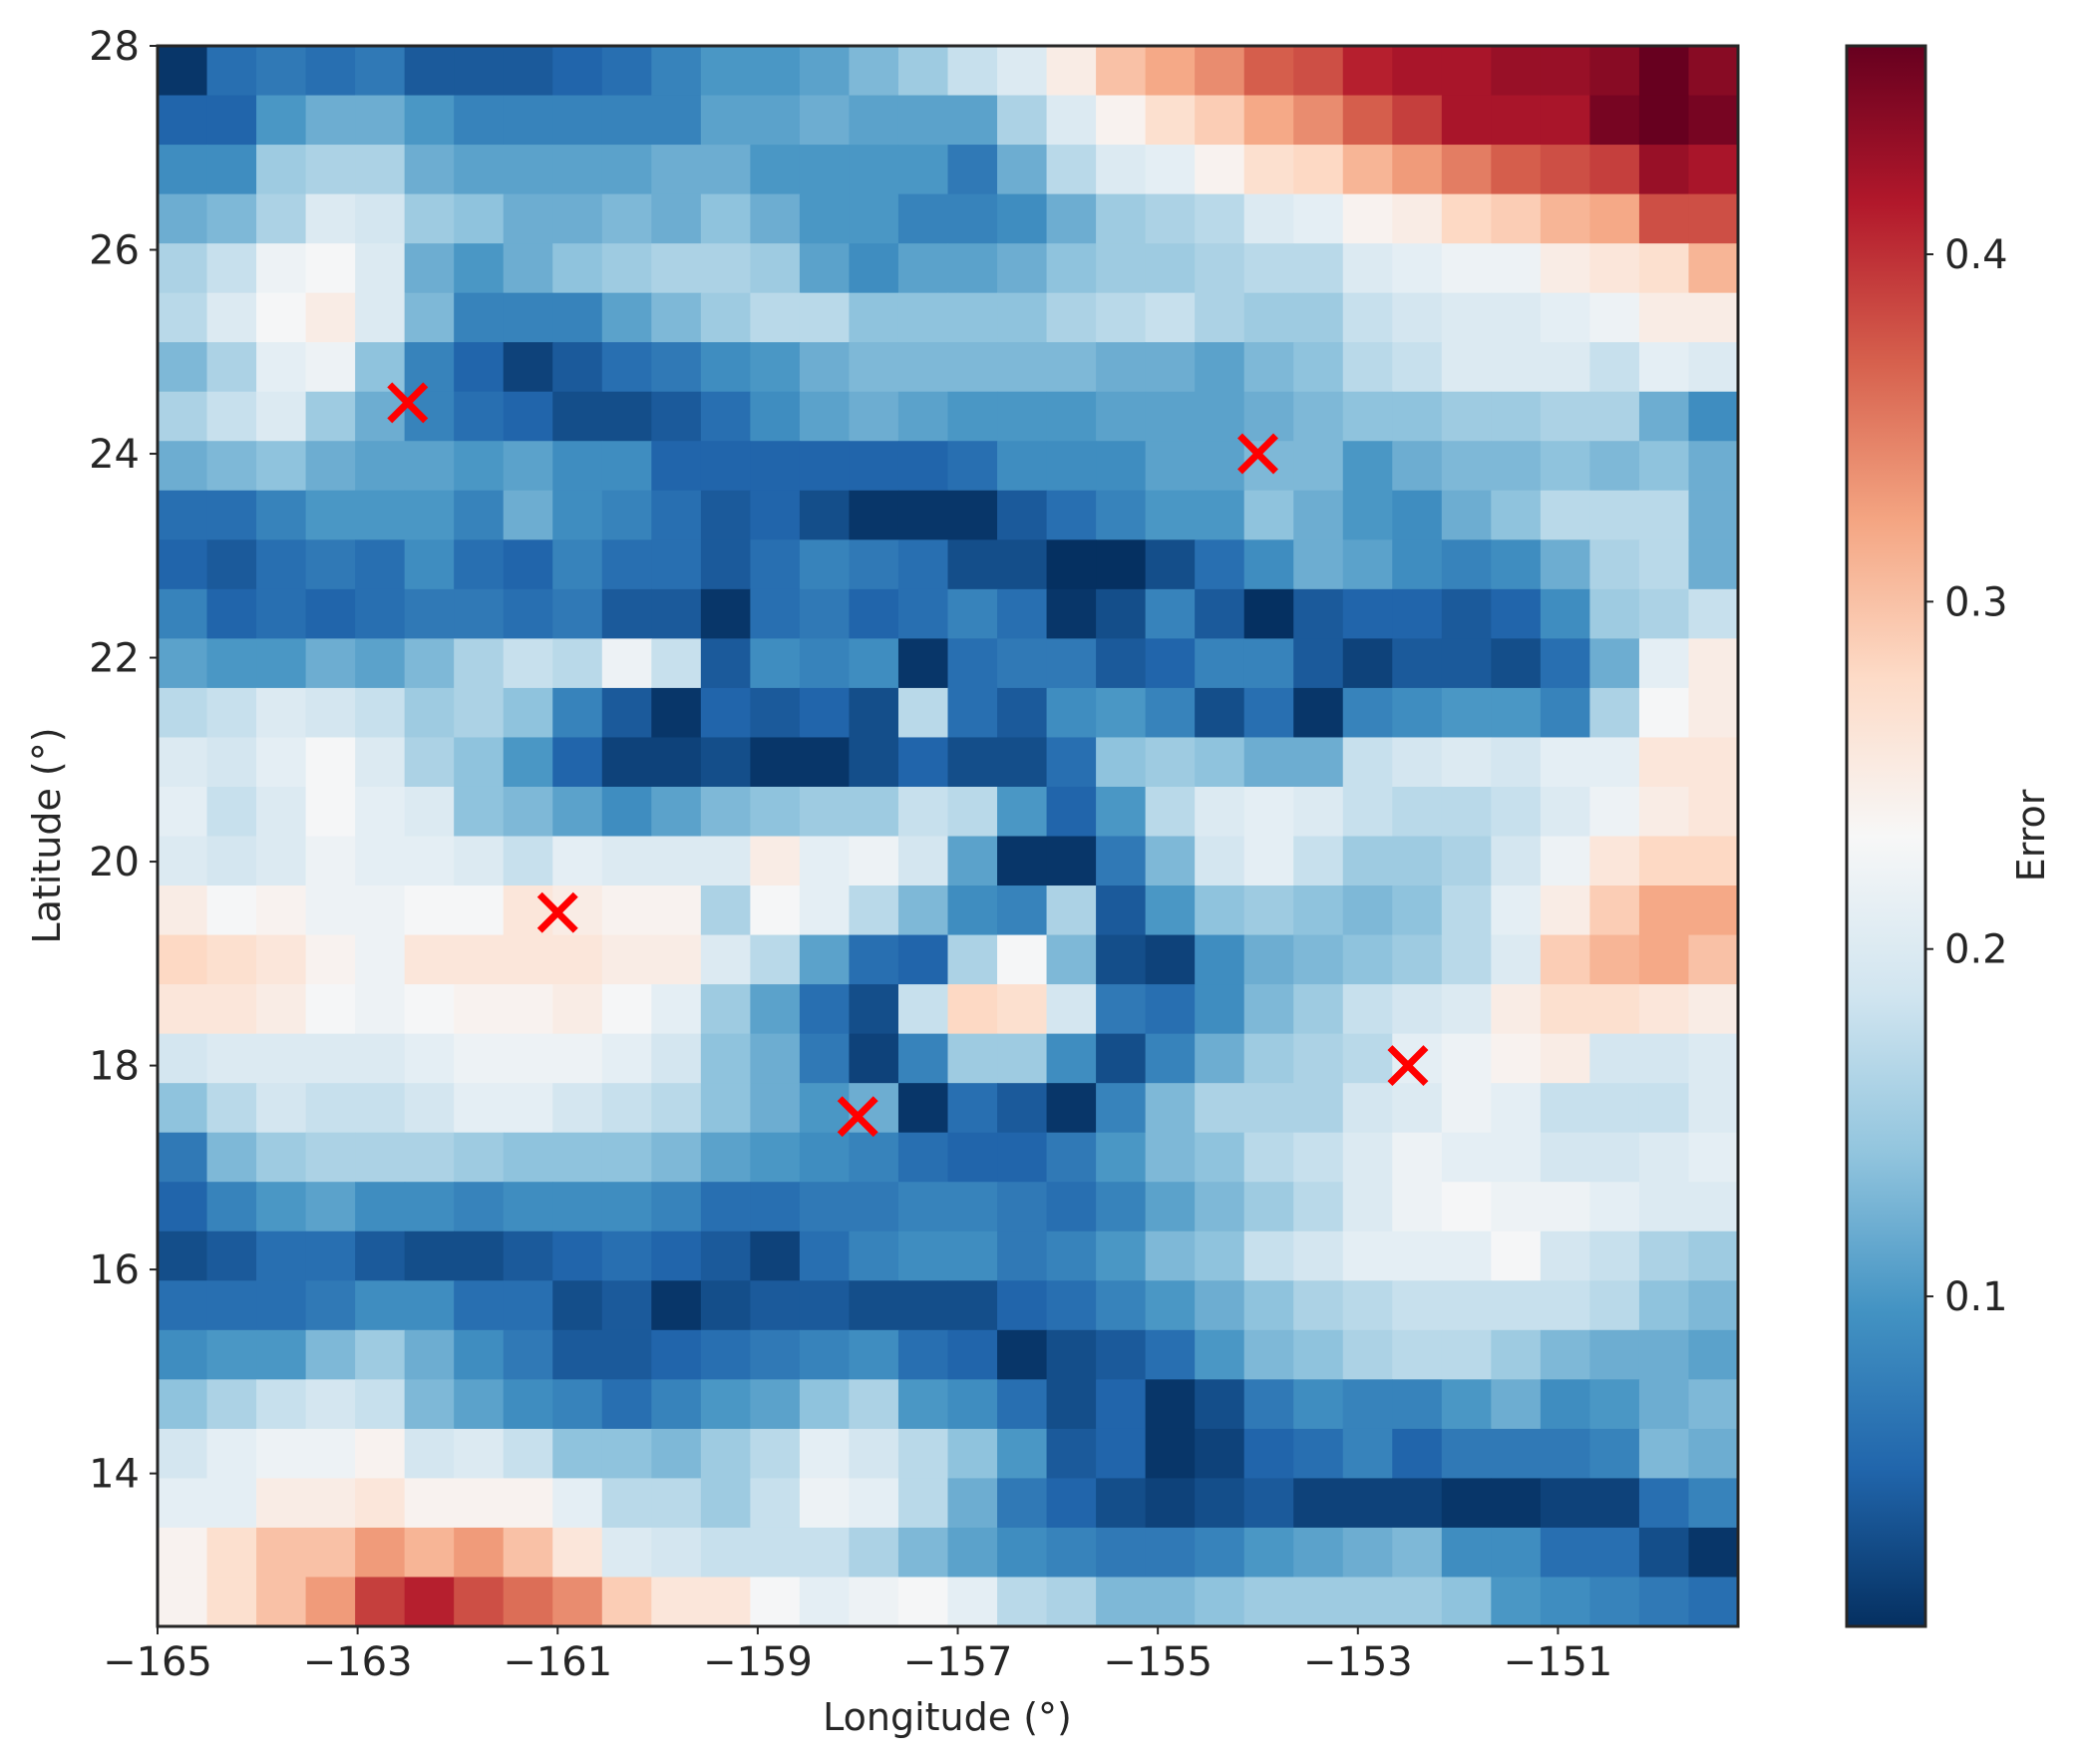 Image resolution: width=2086 pixels, height=1764 pixels. I want to click on y-tick-label: 16, so click(114, 1270).